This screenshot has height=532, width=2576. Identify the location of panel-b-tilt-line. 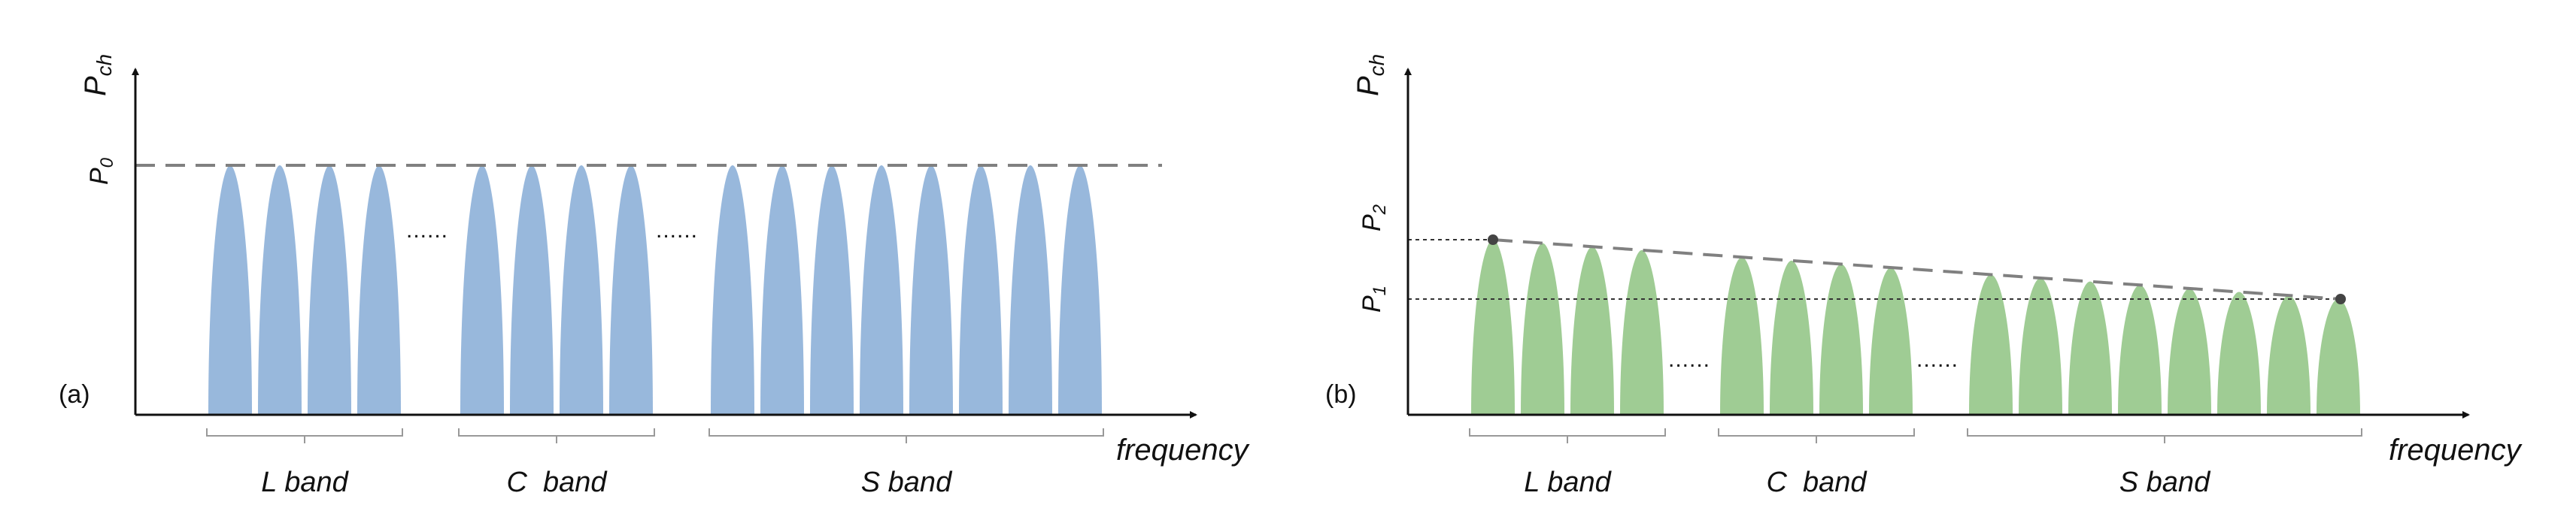
(1916, 269).